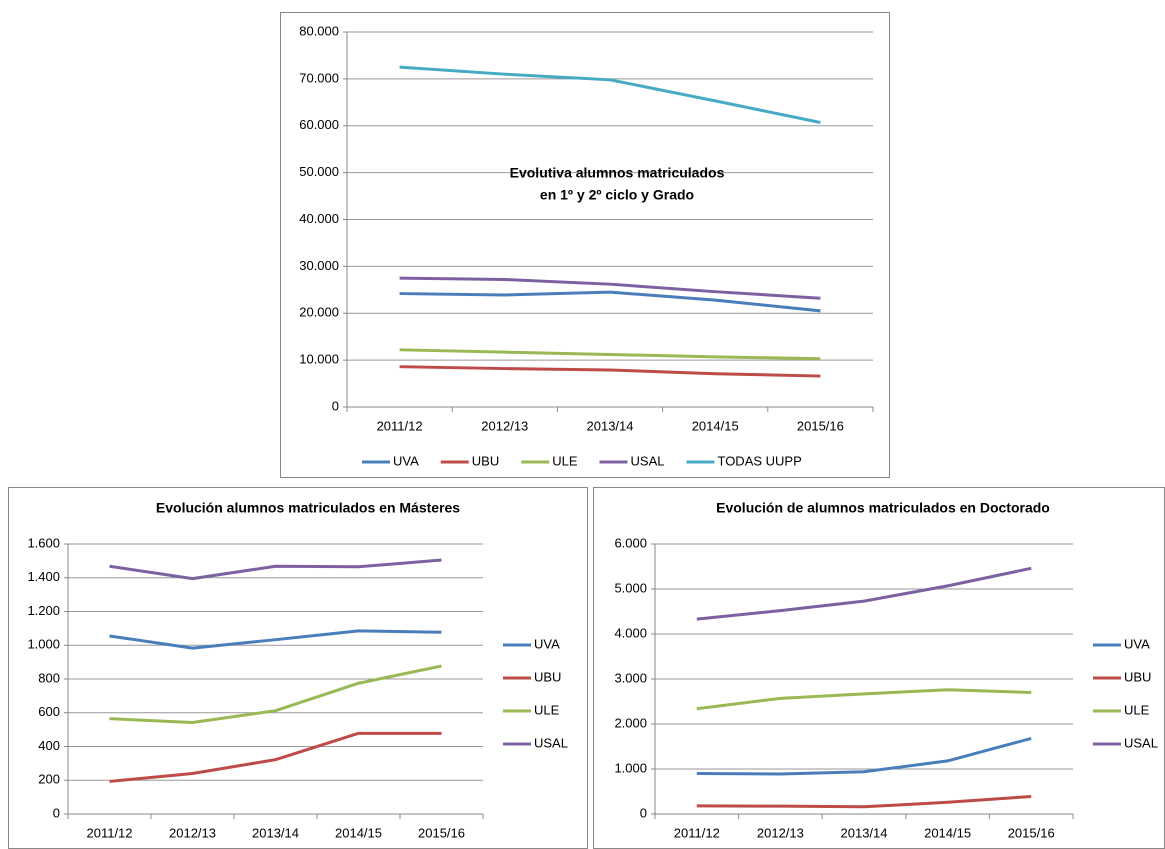 The width and height of the screenshot is (1165, 849). Describe the element at coordinates (49, 779) in the screenshot. I see `y-tick-label: 200` at that location.